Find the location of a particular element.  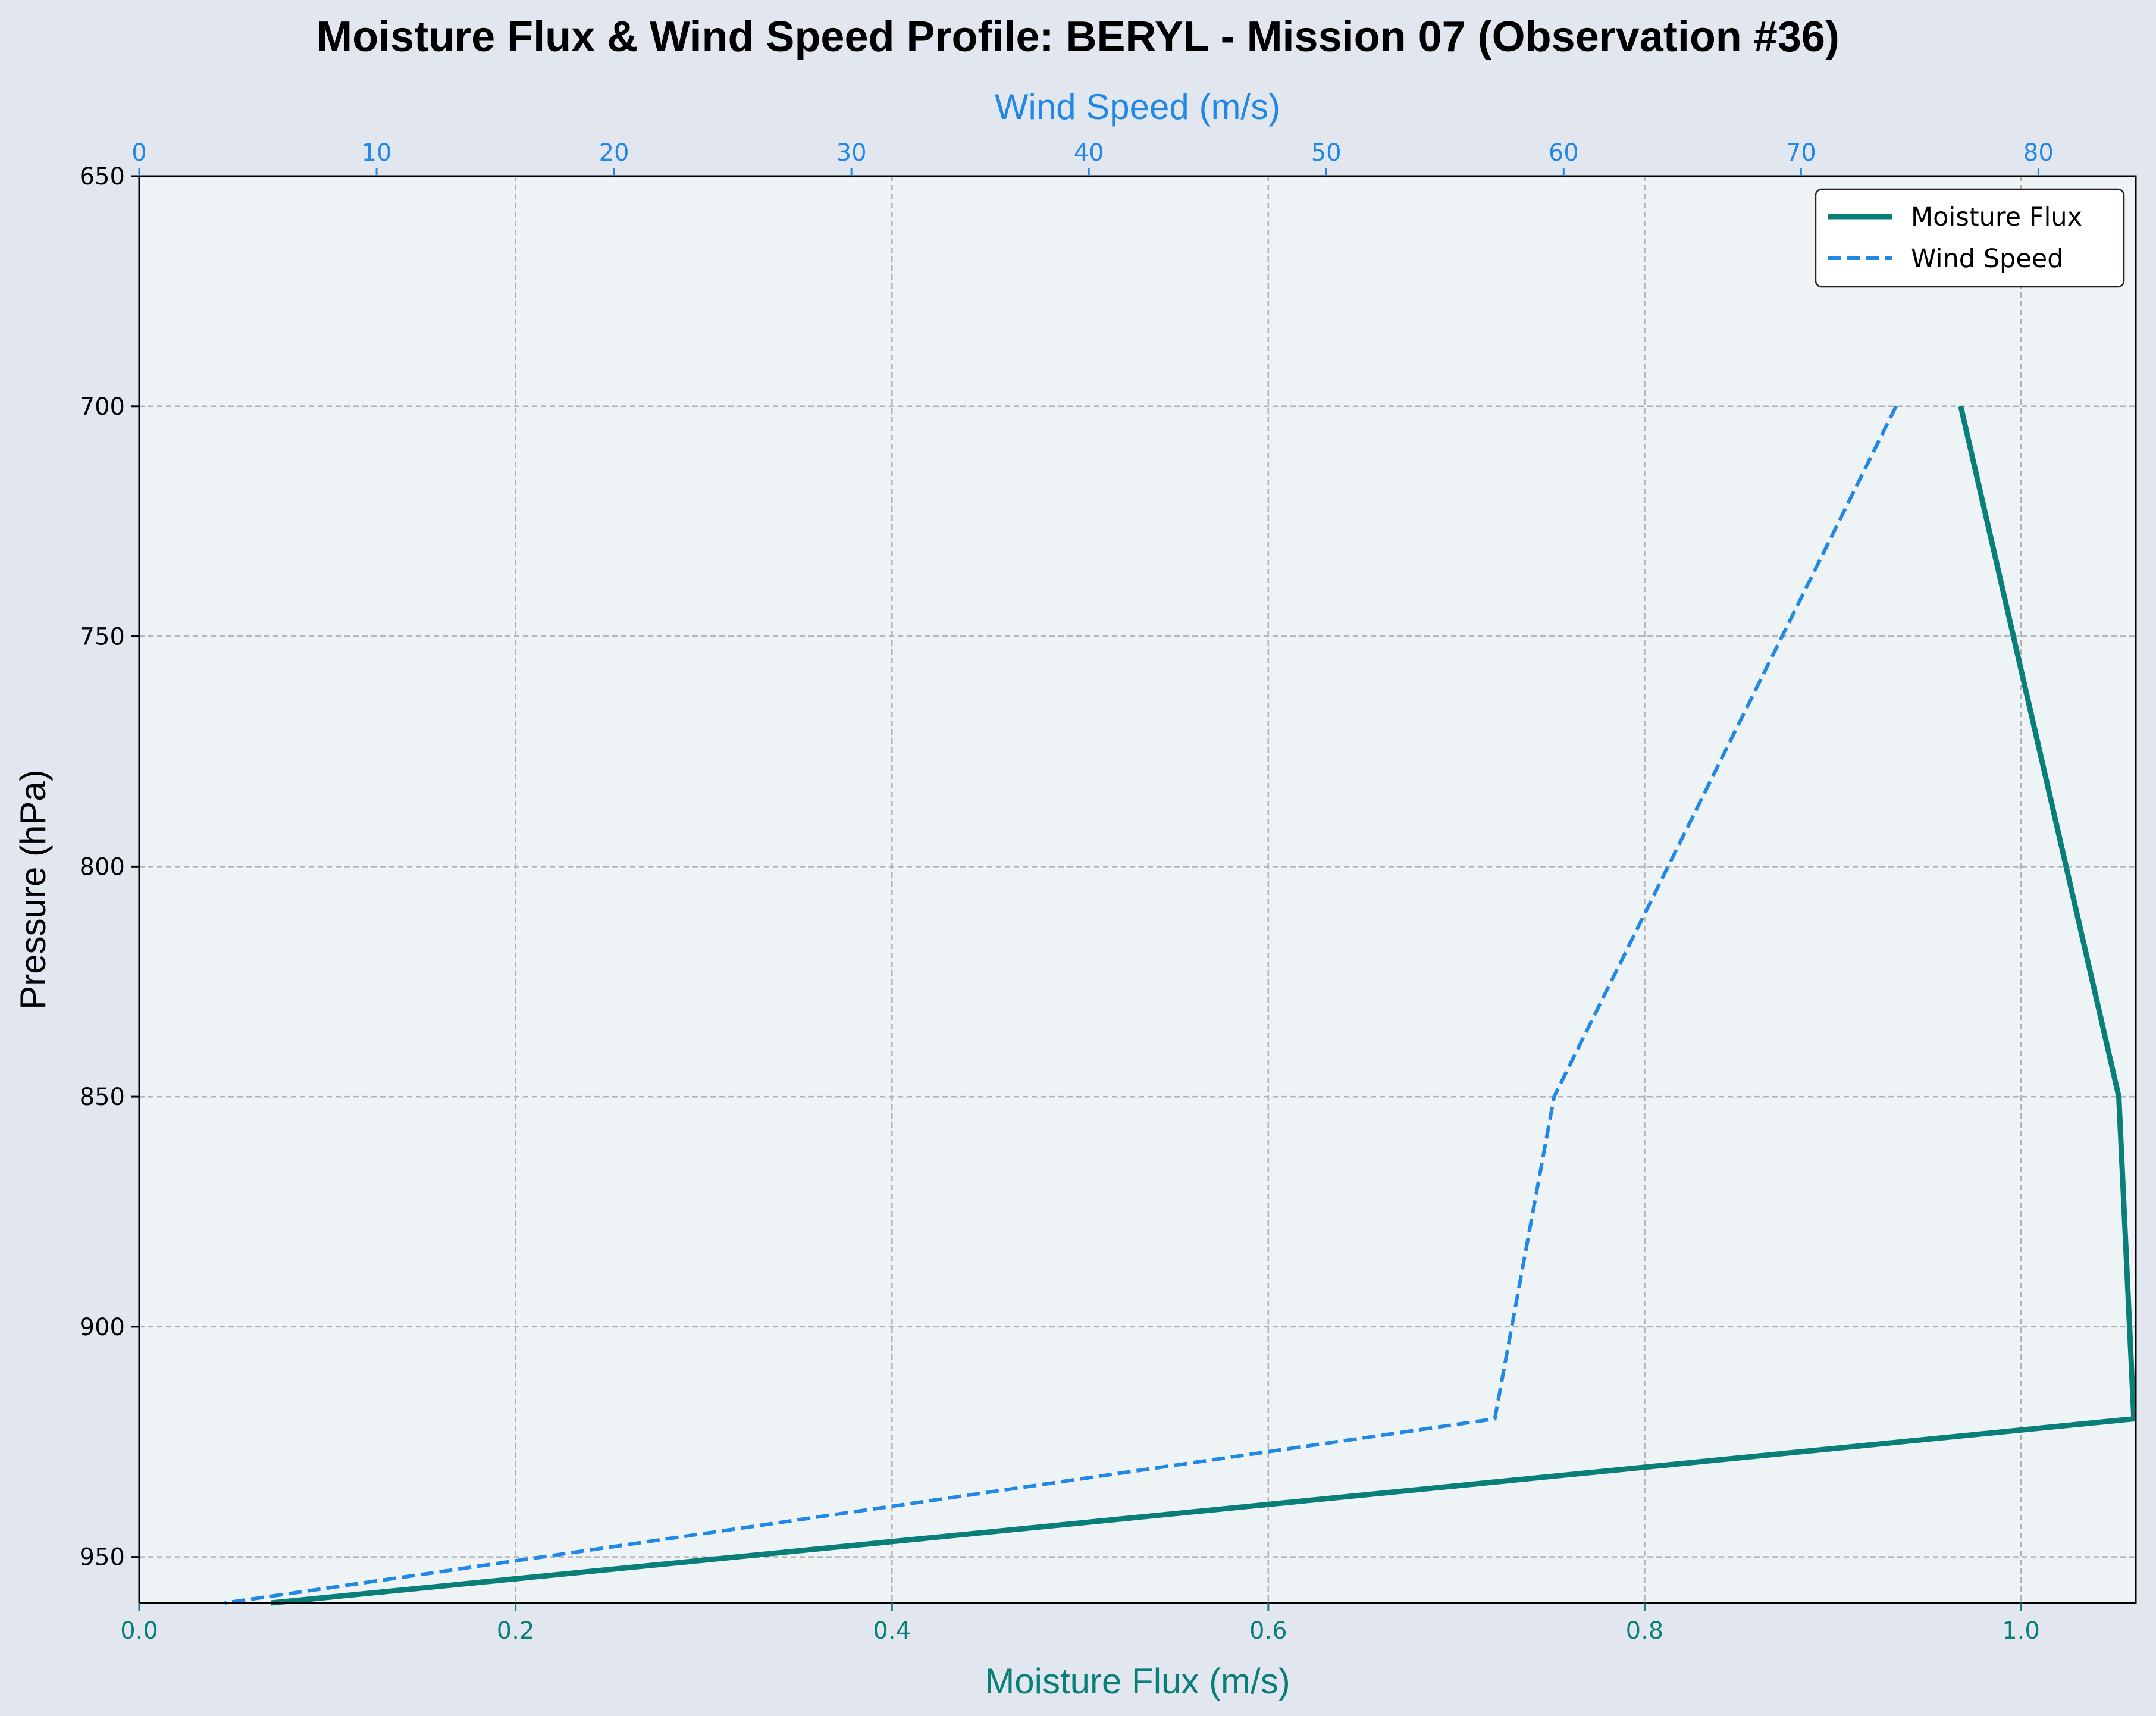

legend-box is located at coordinates (1970, 238).